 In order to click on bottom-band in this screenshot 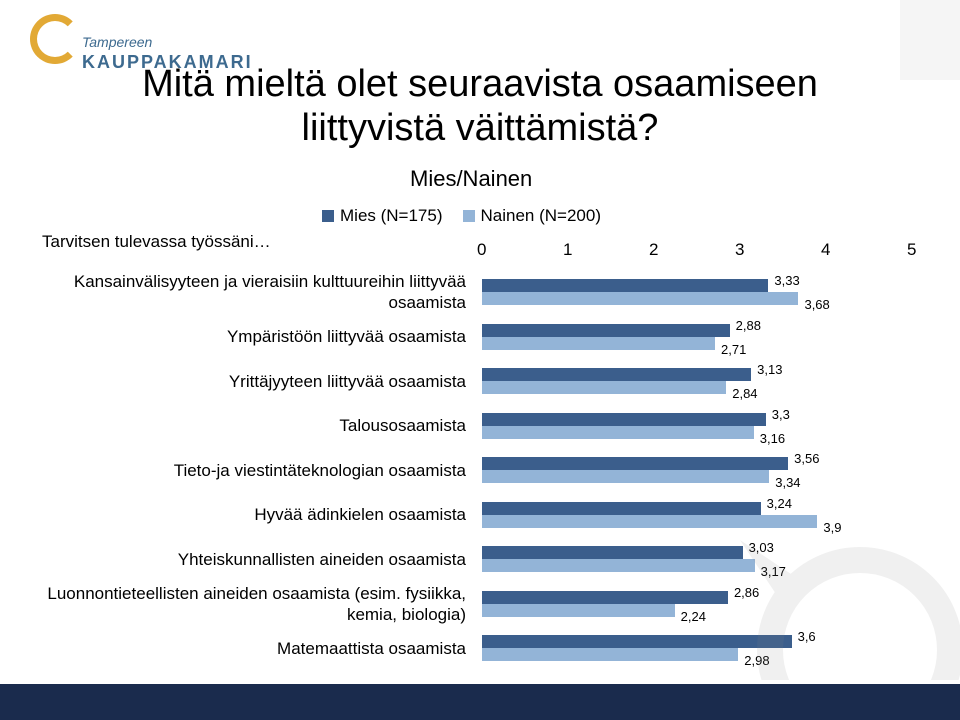, I will do `click(480, 702)`.